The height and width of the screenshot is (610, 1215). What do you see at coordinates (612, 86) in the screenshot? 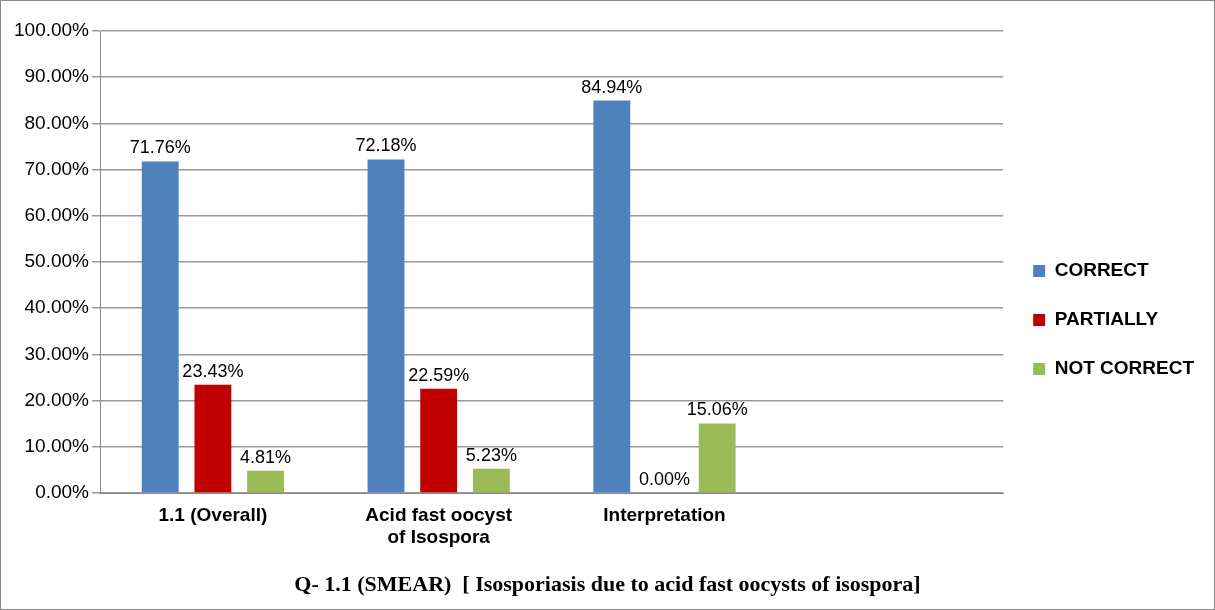
I see `data-label: 84.94%` at bounding box center [612, 86].